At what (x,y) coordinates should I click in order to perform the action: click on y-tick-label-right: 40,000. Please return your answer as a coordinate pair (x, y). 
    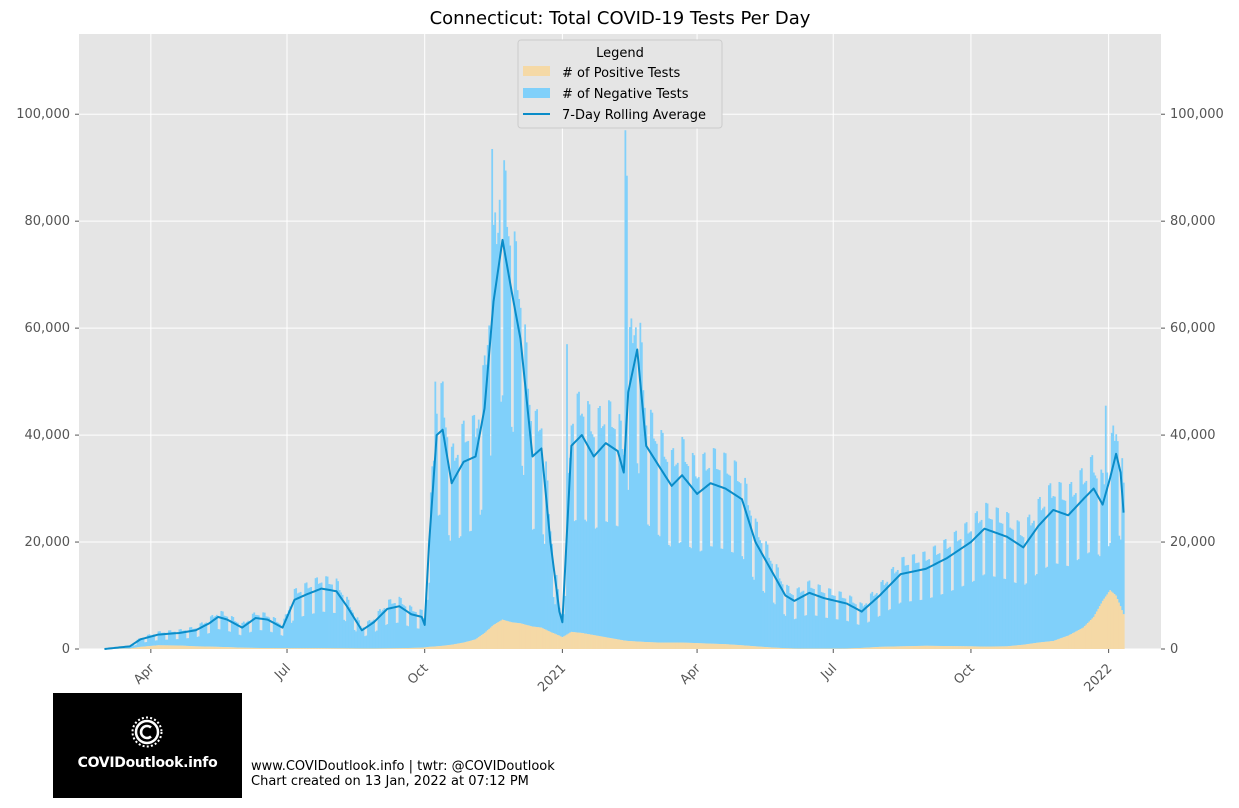
    Looking at the image, I should click on (1193, 435).